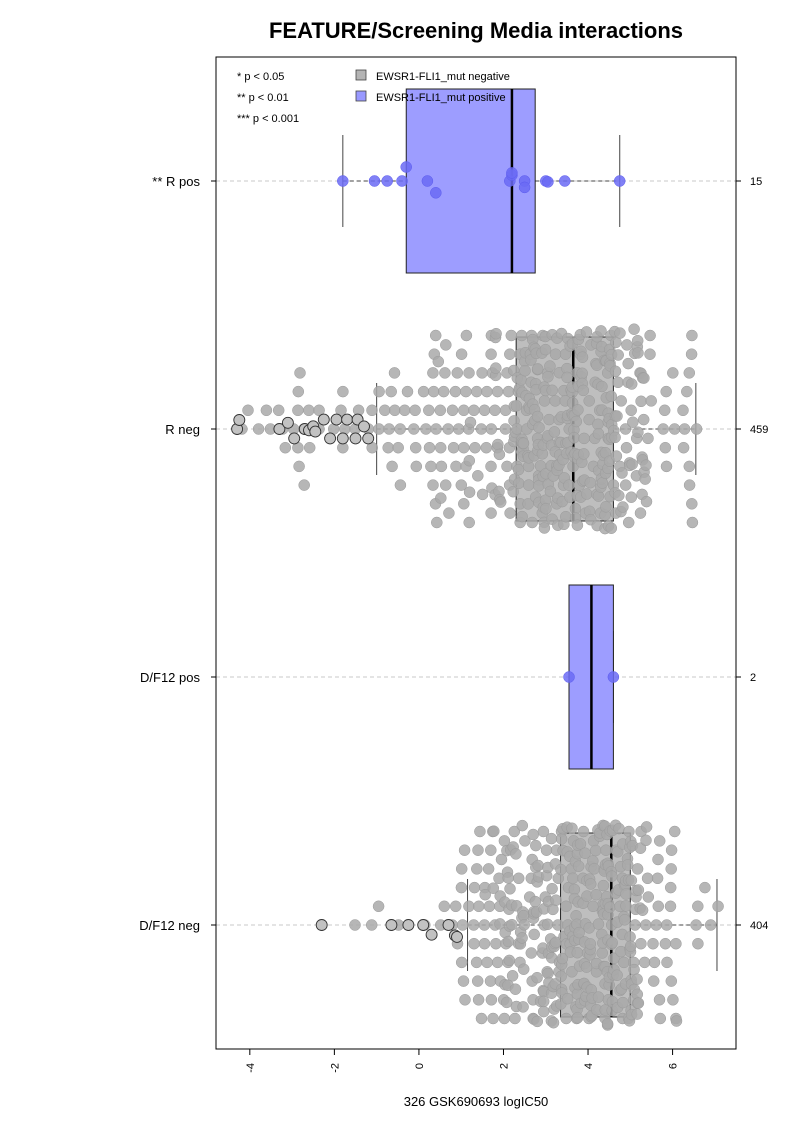 The image size is (793, 1122). Describe the element at coordinates (674, 1066) in the screenshot. I see `x-tick-label: 6` at that location.